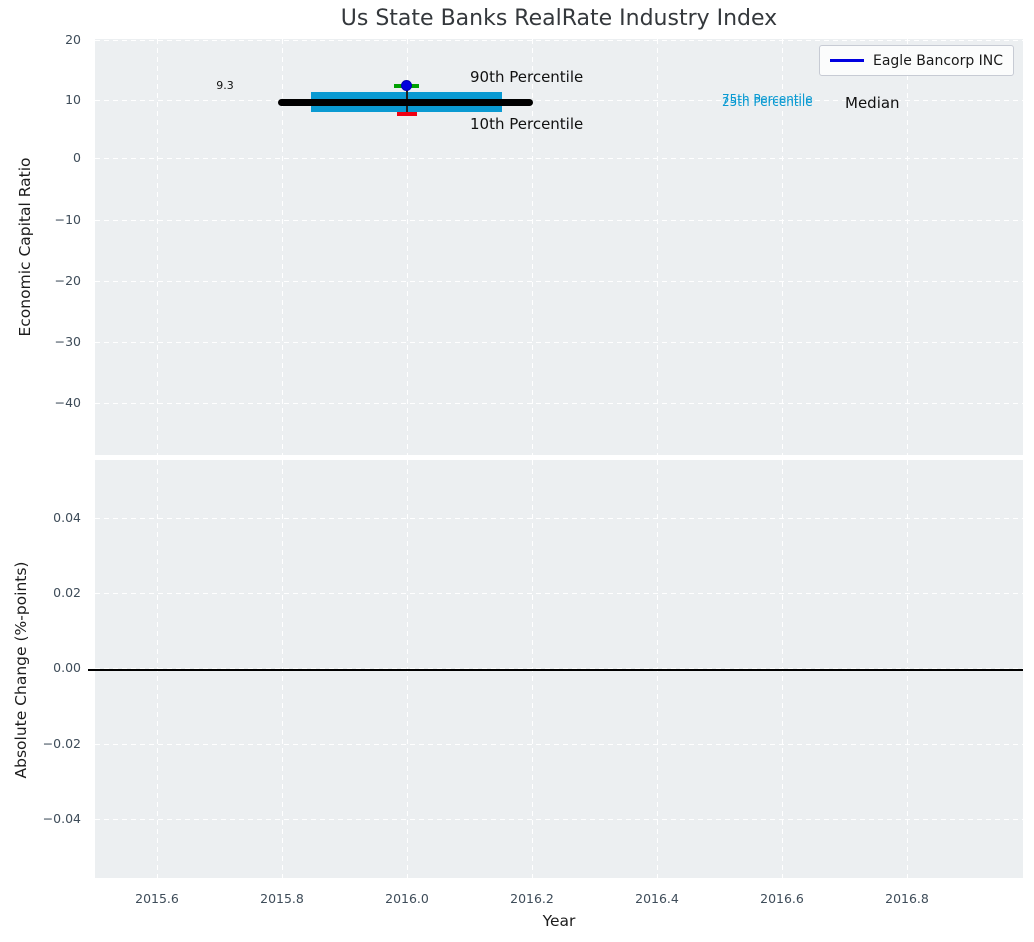 The width and height of the screenshot is (1034, 942). I want to click on x-tick-label: 2015.6, so click(157, 898).